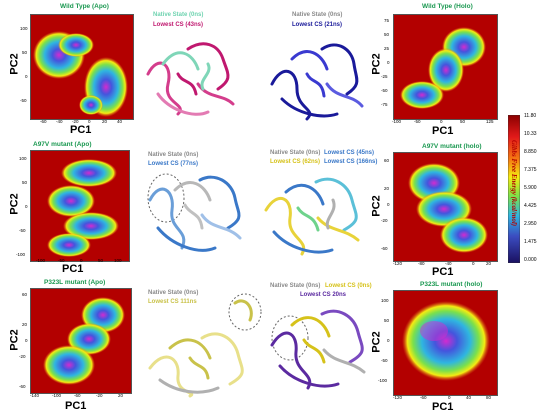 The height and width of the screenshot is (415, 550). I want to click on legend-lowest-cs: Lowest CS 20ns, so click(323, 295).